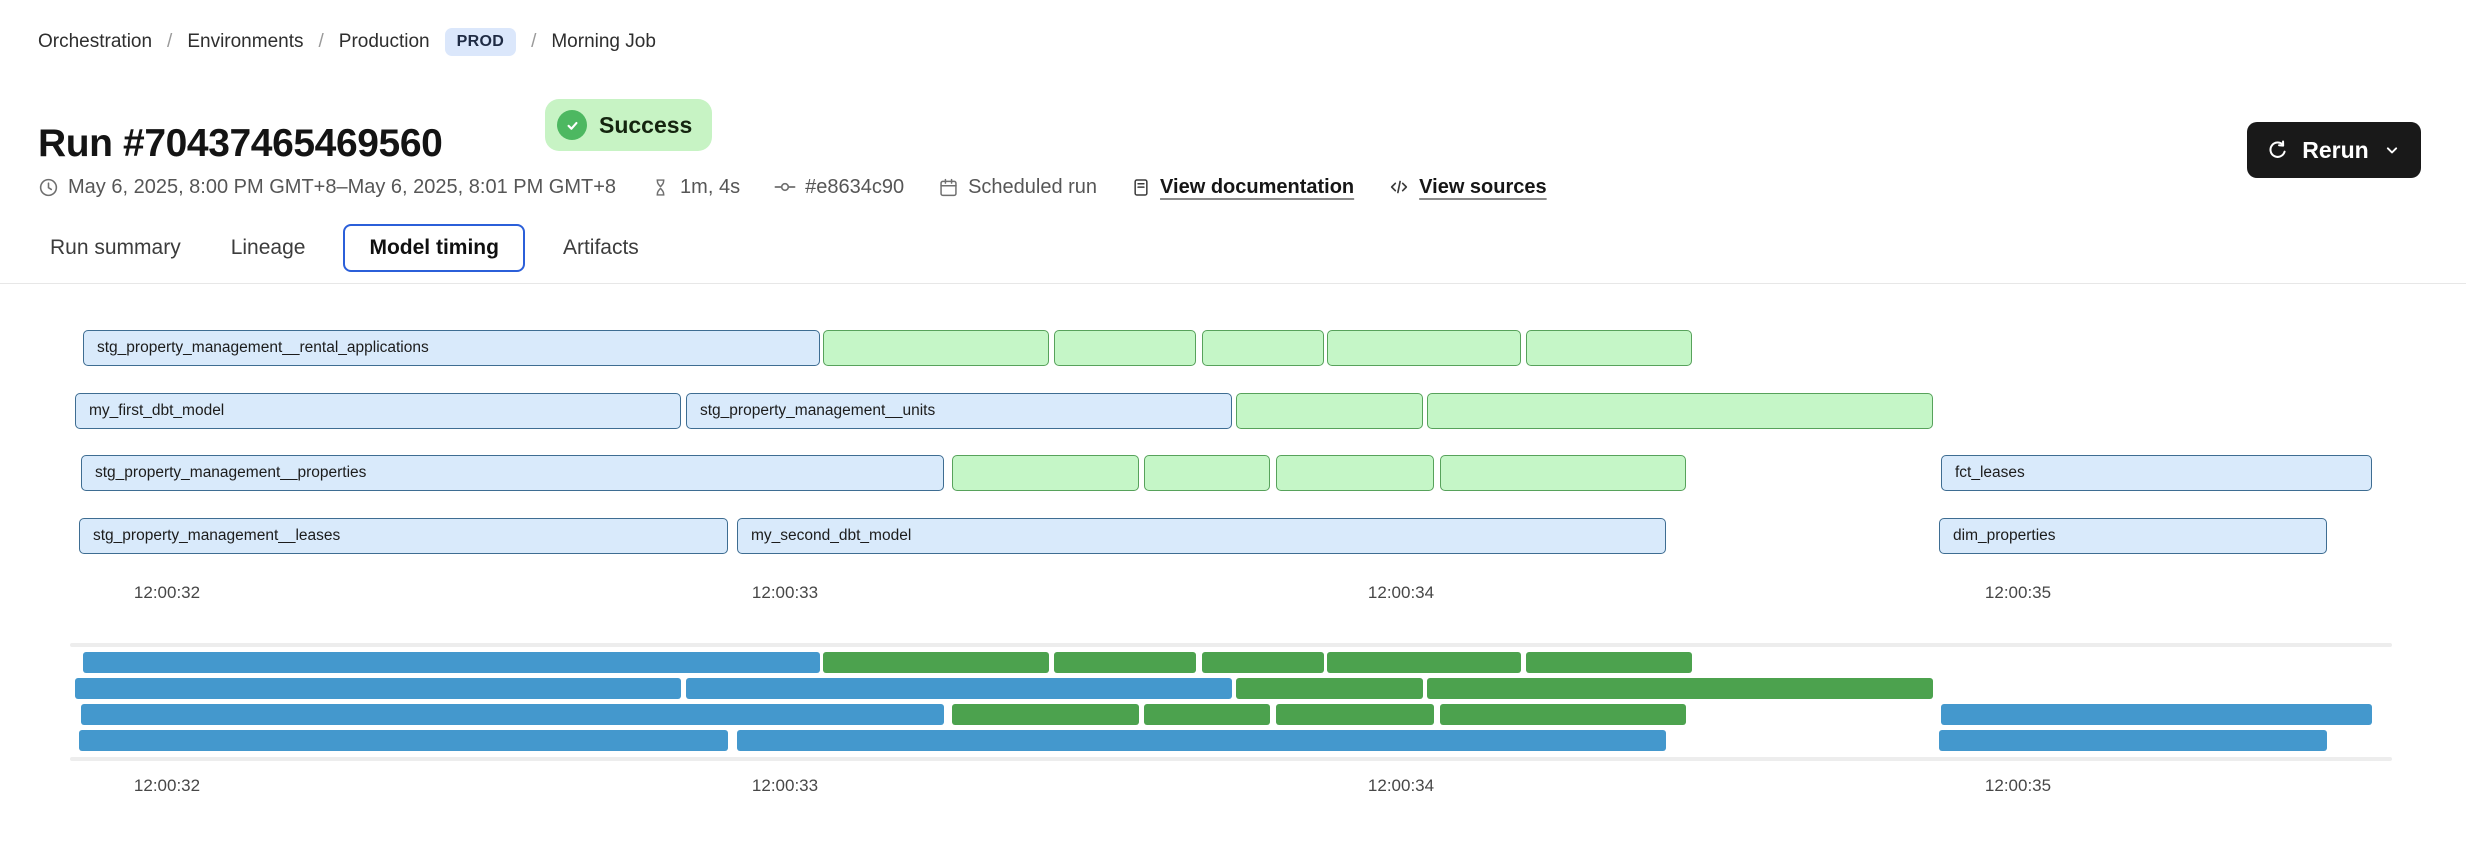  What do you see at coordinates (2156, 473) in the screenshot?
I see `model-bar: fct_leases` at bounding box center [2156, 473].